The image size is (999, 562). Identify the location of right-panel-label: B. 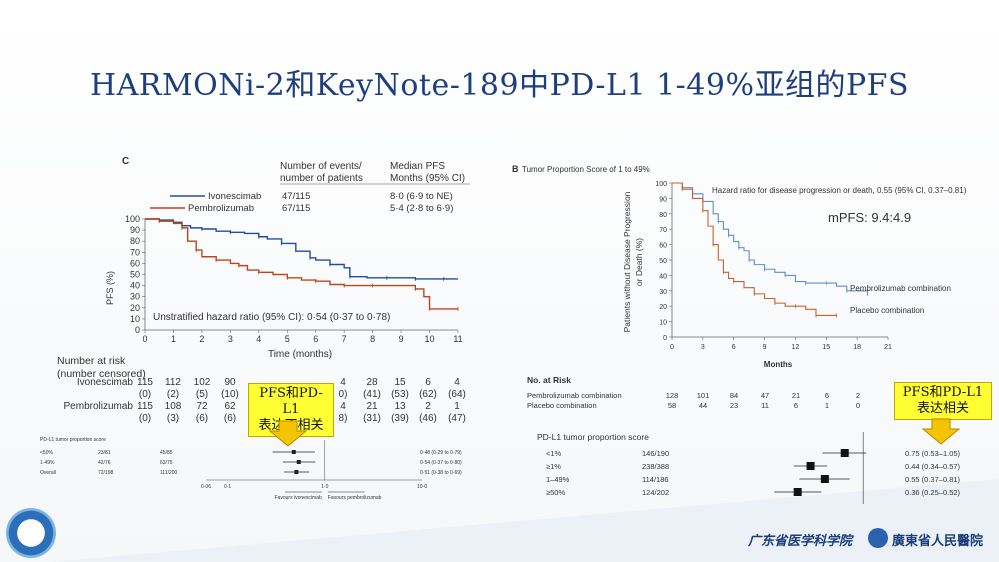
(515, 169).